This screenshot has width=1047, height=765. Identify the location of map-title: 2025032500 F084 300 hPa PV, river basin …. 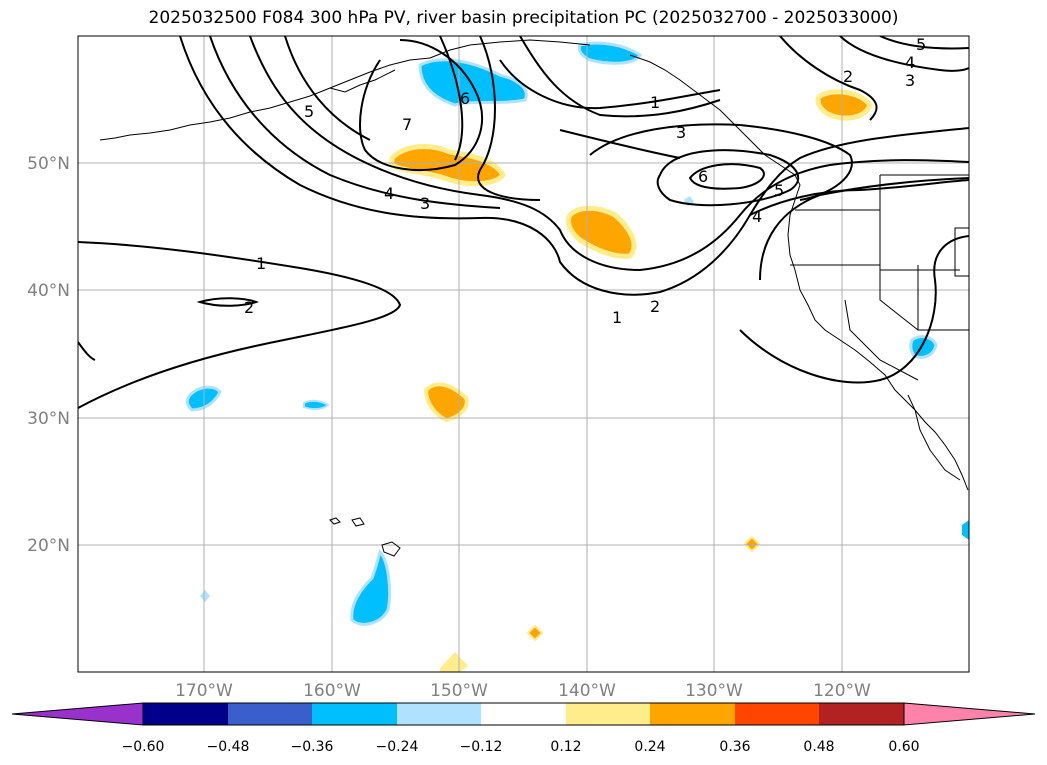
(523, 18).